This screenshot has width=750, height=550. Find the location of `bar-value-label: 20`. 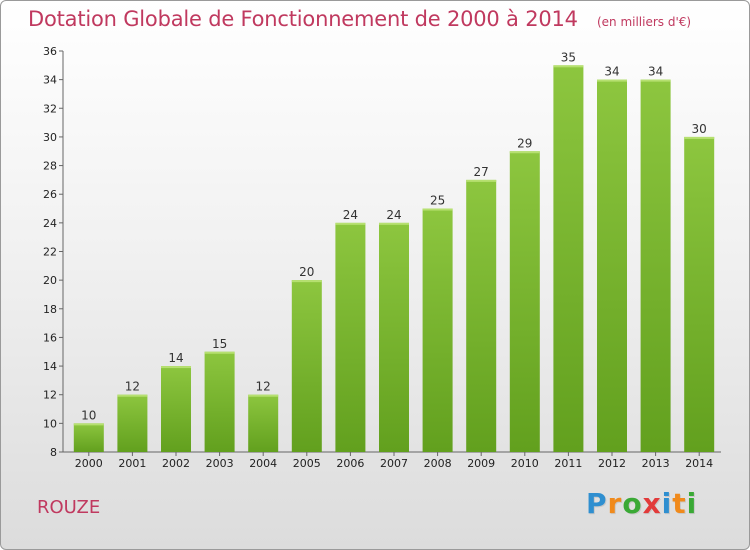

bar-value-label: 20 is located at coordinates (306, 272).